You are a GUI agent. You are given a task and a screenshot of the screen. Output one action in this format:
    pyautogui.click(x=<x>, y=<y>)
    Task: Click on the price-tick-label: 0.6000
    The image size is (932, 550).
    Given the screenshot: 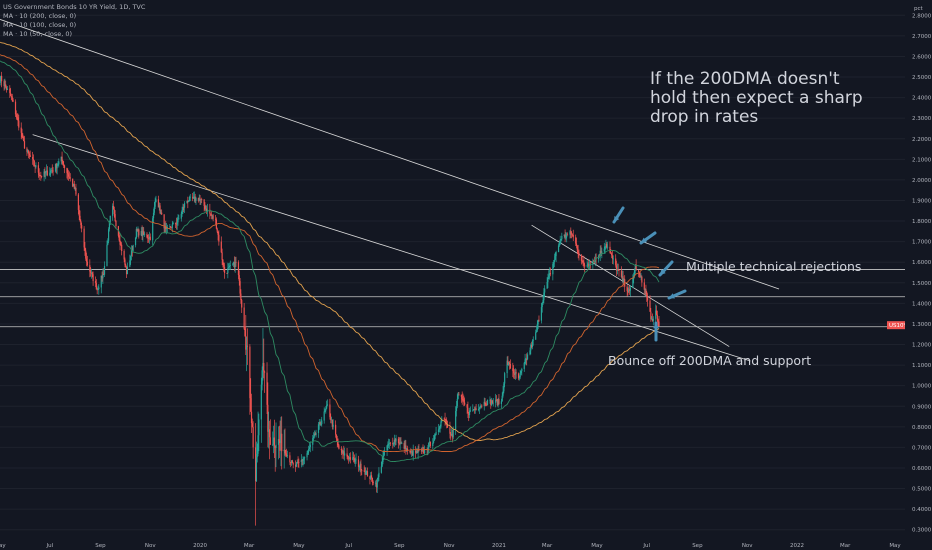 What is the action you would take?
    pyautogui.click(x=922, y=469)
    